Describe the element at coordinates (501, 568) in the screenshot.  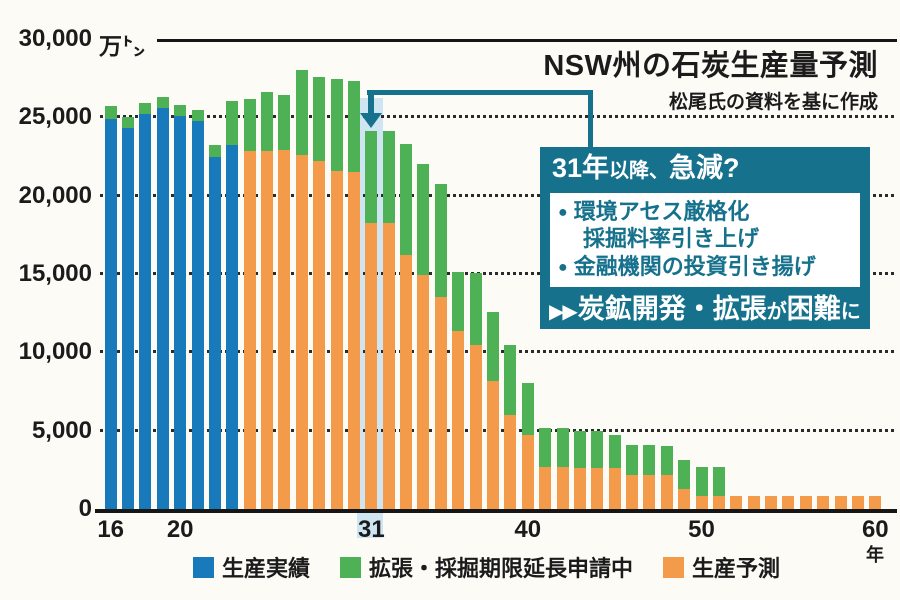
I see `legend-label: 拡張・採掘期限延長申請中` at that location.